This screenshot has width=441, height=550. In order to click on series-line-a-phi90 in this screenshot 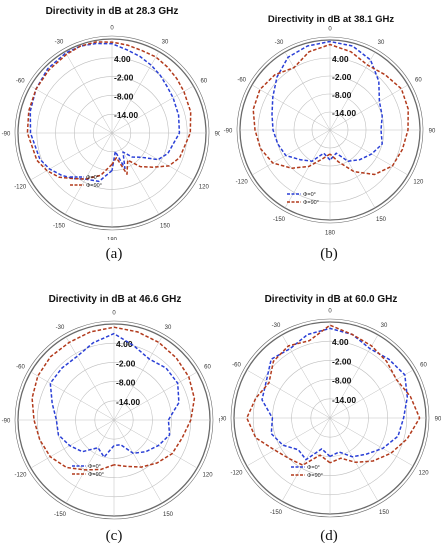, I will do `click(109, 110)`.